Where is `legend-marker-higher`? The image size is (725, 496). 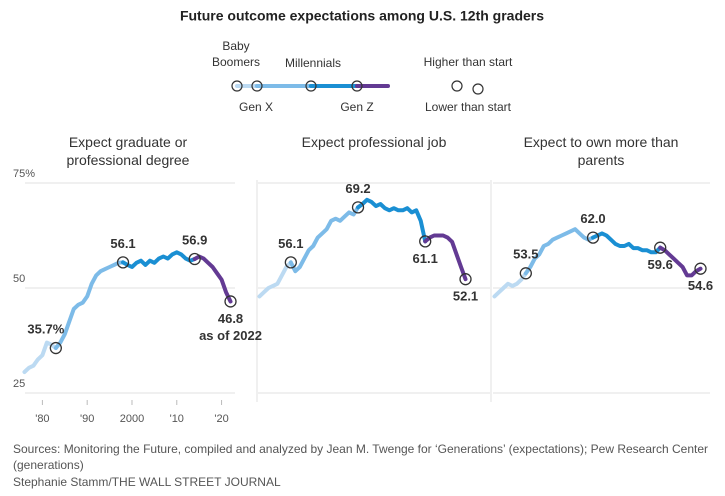 legend-marker-higher is located at coordinates (457, 86).